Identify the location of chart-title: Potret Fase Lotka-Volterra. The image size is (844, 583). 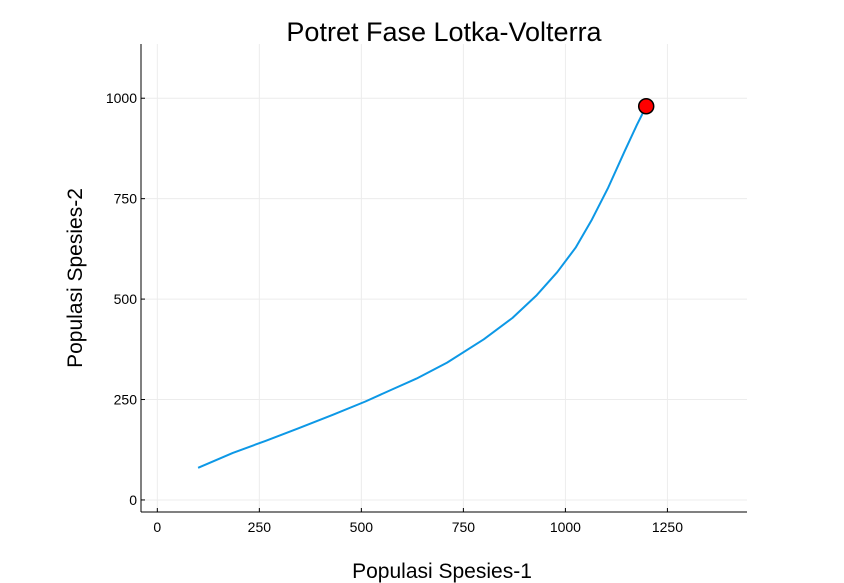
(444, 32).